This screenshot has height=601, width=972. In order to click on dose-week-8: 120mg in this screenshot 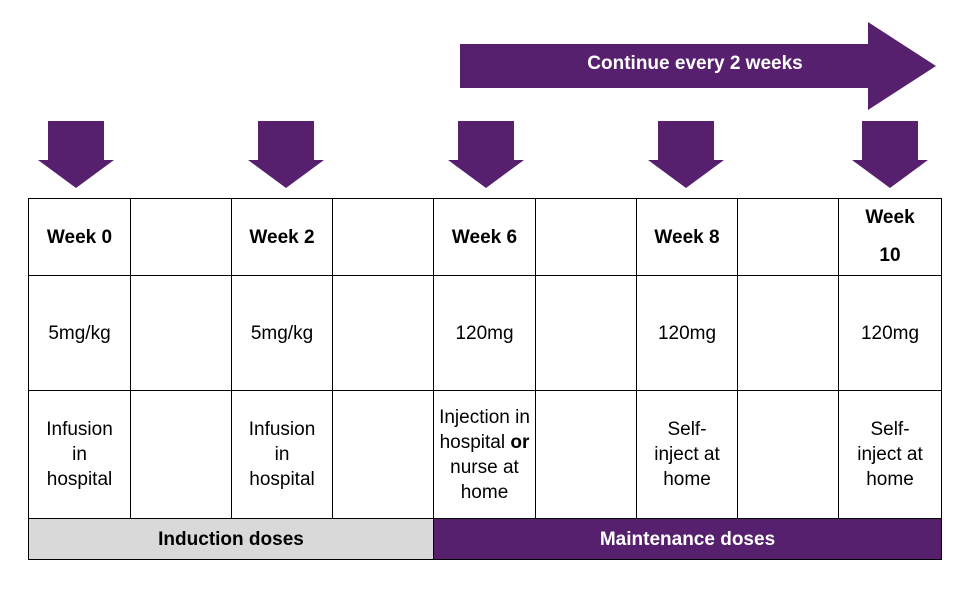, I will do `click(687, 333)`.